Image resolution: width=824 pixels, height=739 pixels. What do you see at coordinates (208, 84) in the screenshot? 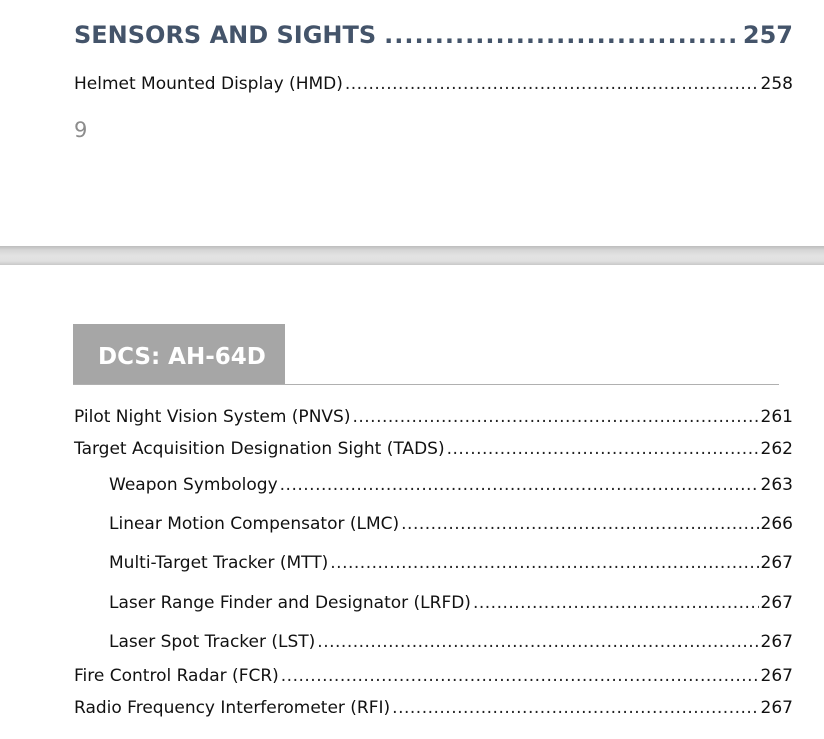
I see `toc-entry-title: Helmet Mounted Display (HMD)` at bounding box center [208, 84].